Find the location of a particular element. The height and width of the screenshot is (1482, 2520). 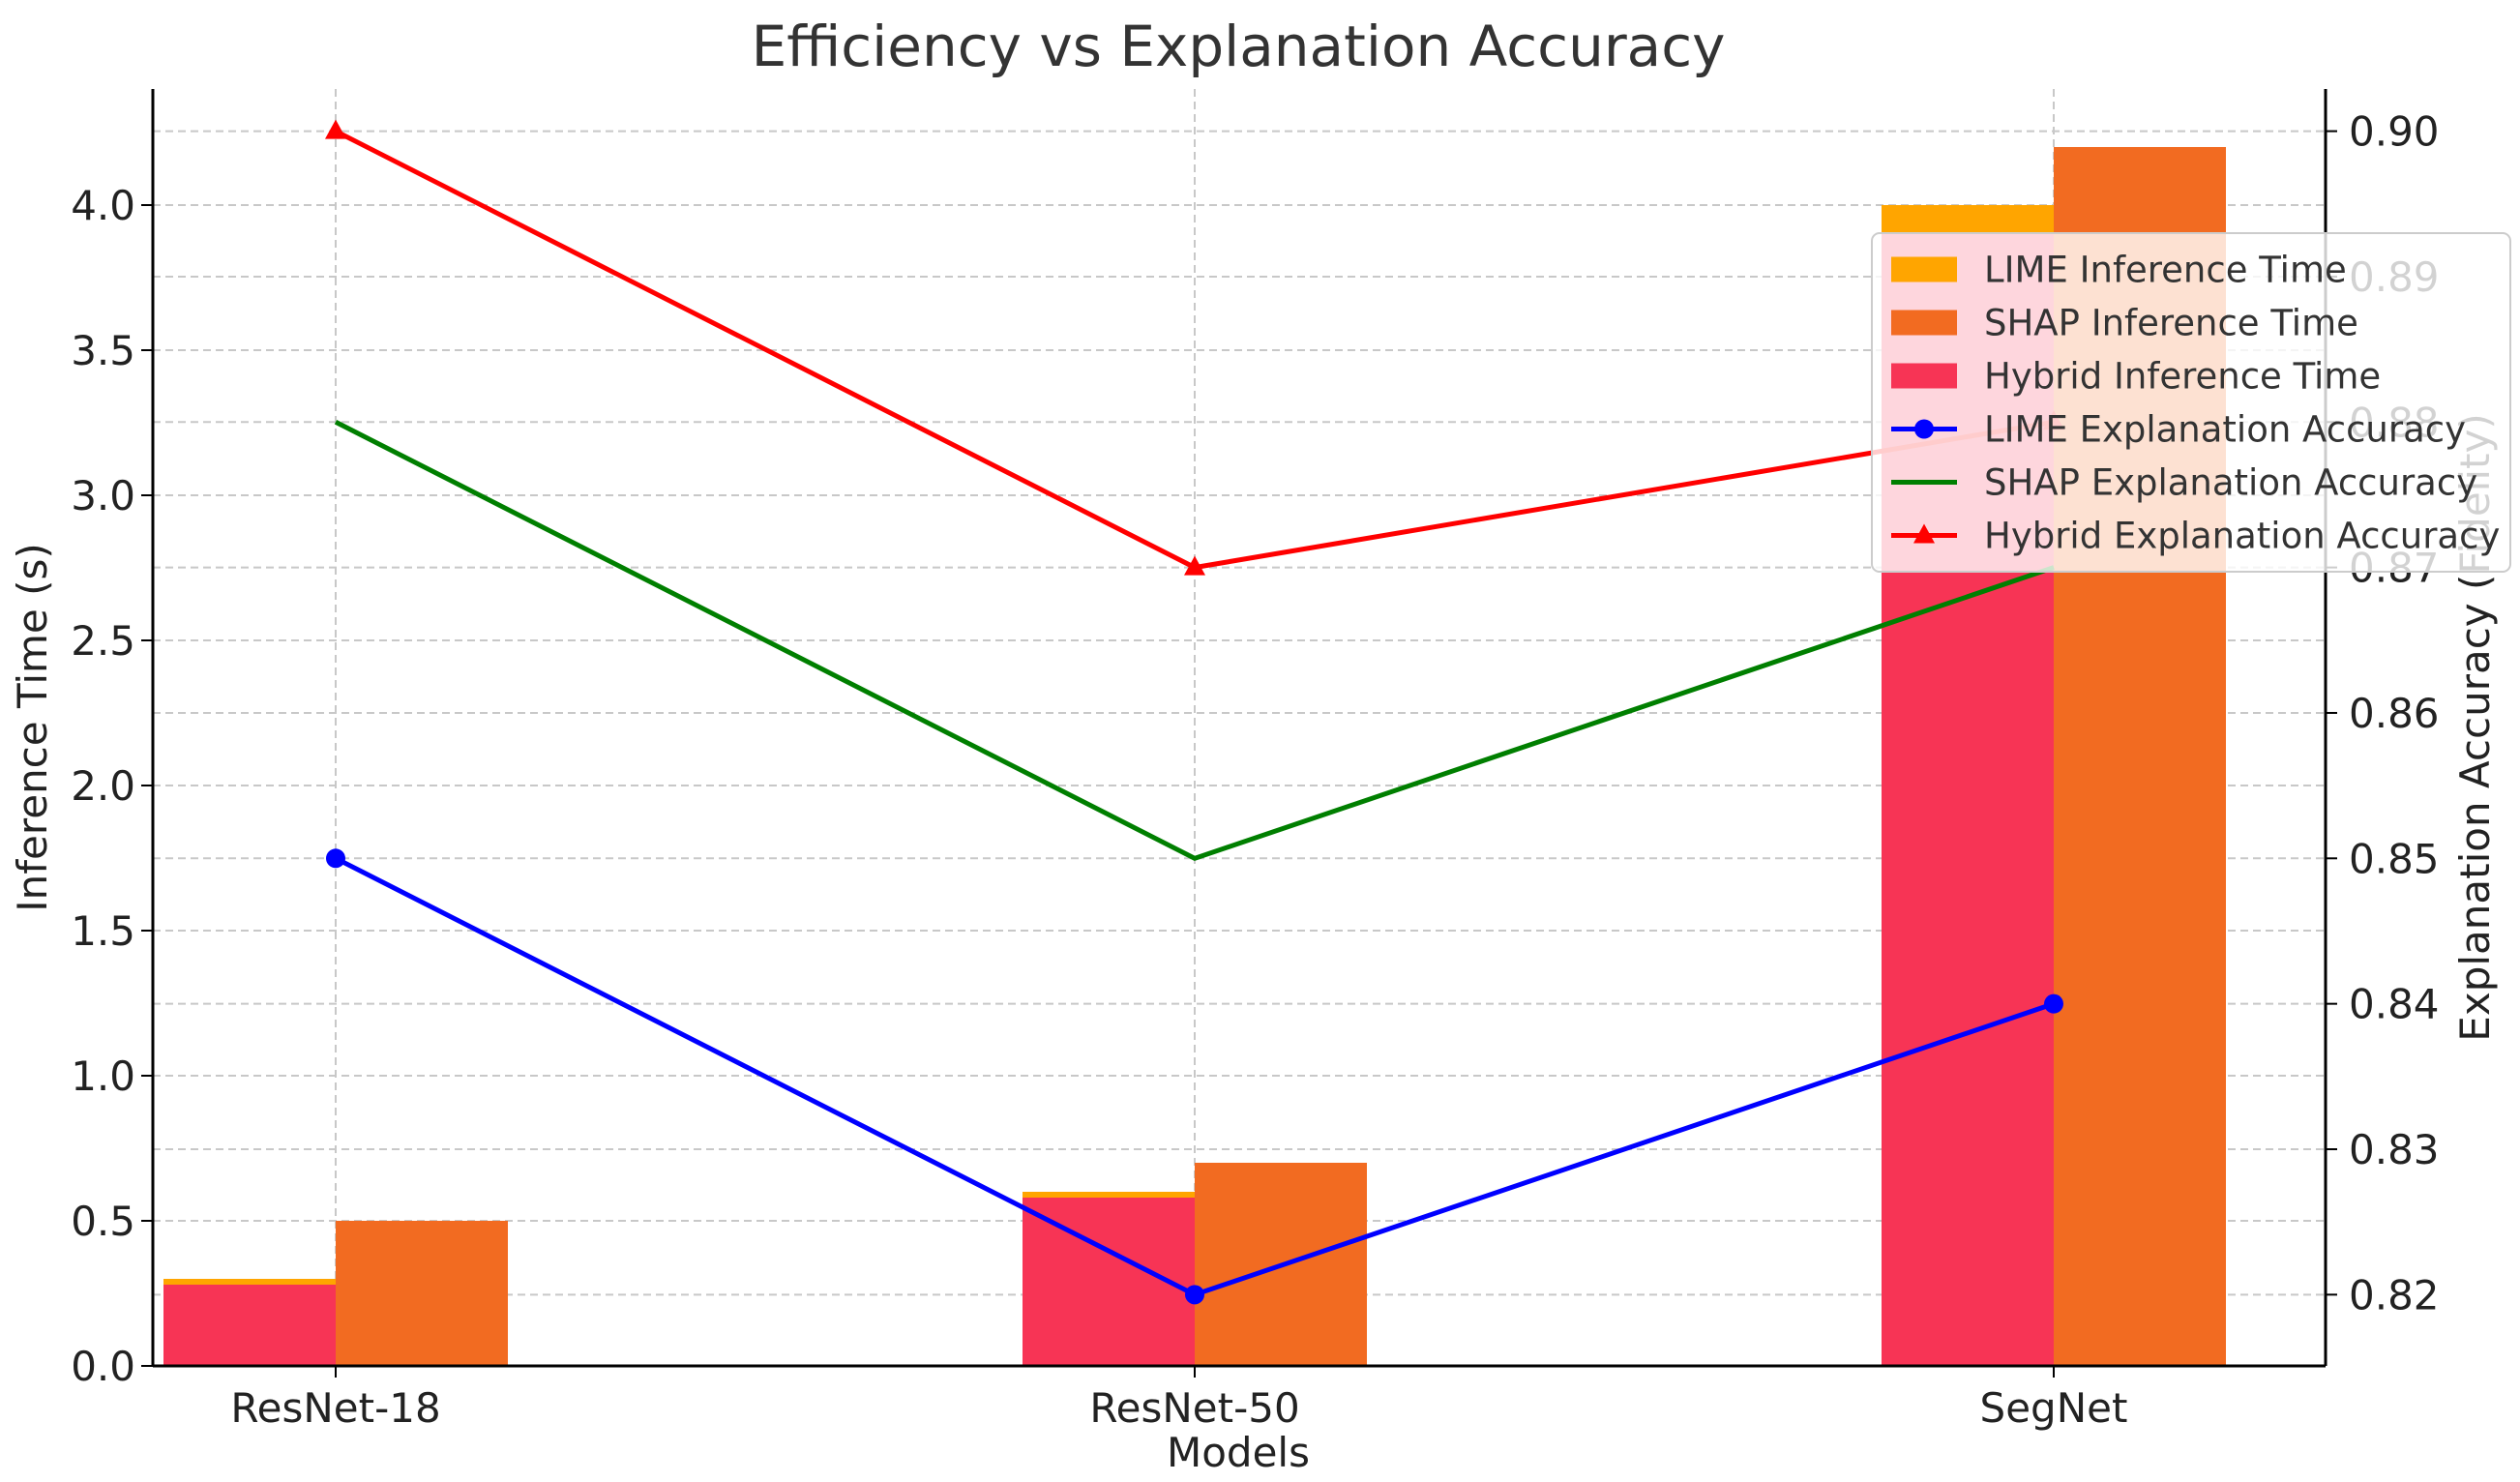

y-tick-label: 2.0 is located at coordinates (103, 786).